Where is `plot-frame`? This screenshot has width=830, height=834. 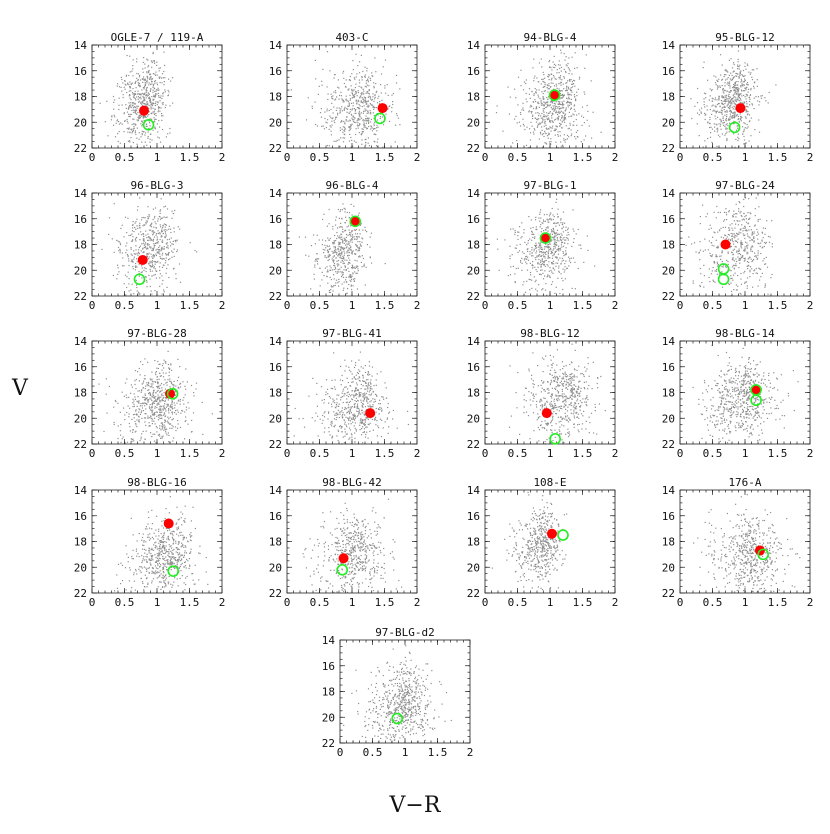 plot-frame is located at coordinates (352, 244).